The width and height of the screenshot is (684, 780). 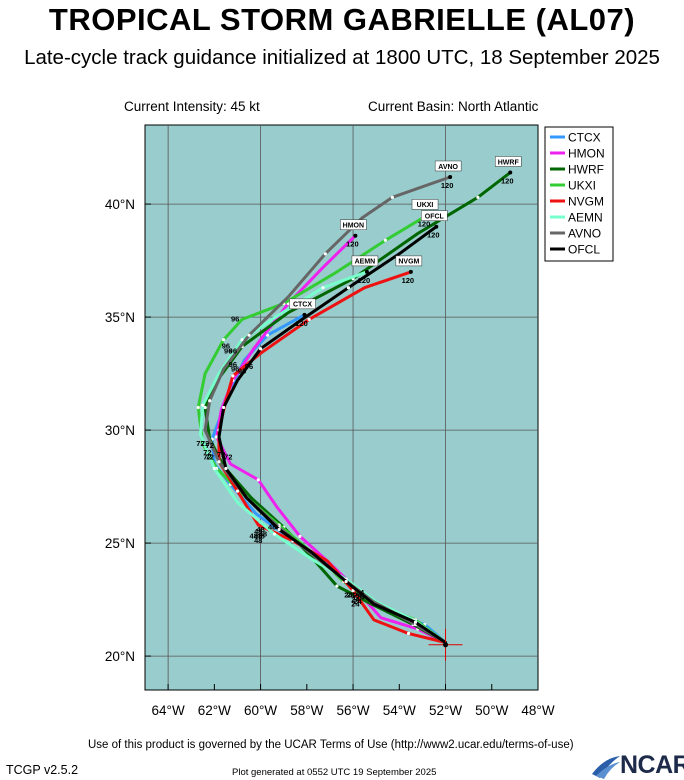 I want to click on model-label: NVGM, so click(x=408, y=262).